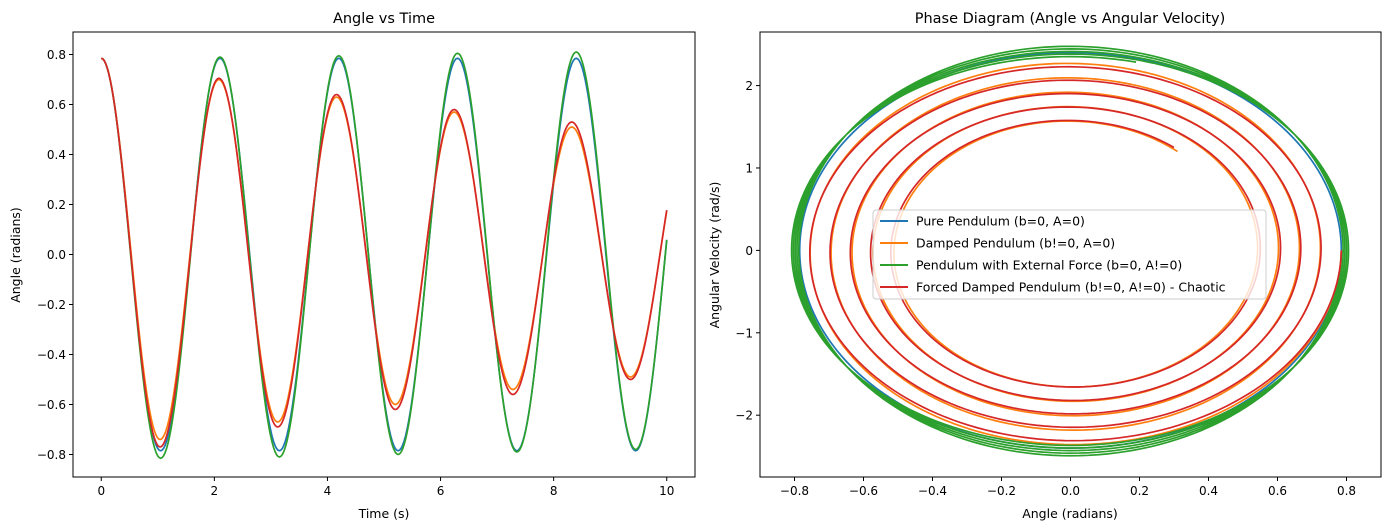 This screenshot has height=530, width=1390. I want to click on angle-vs-time-ytick-label: −0.4, so click(51, 355).